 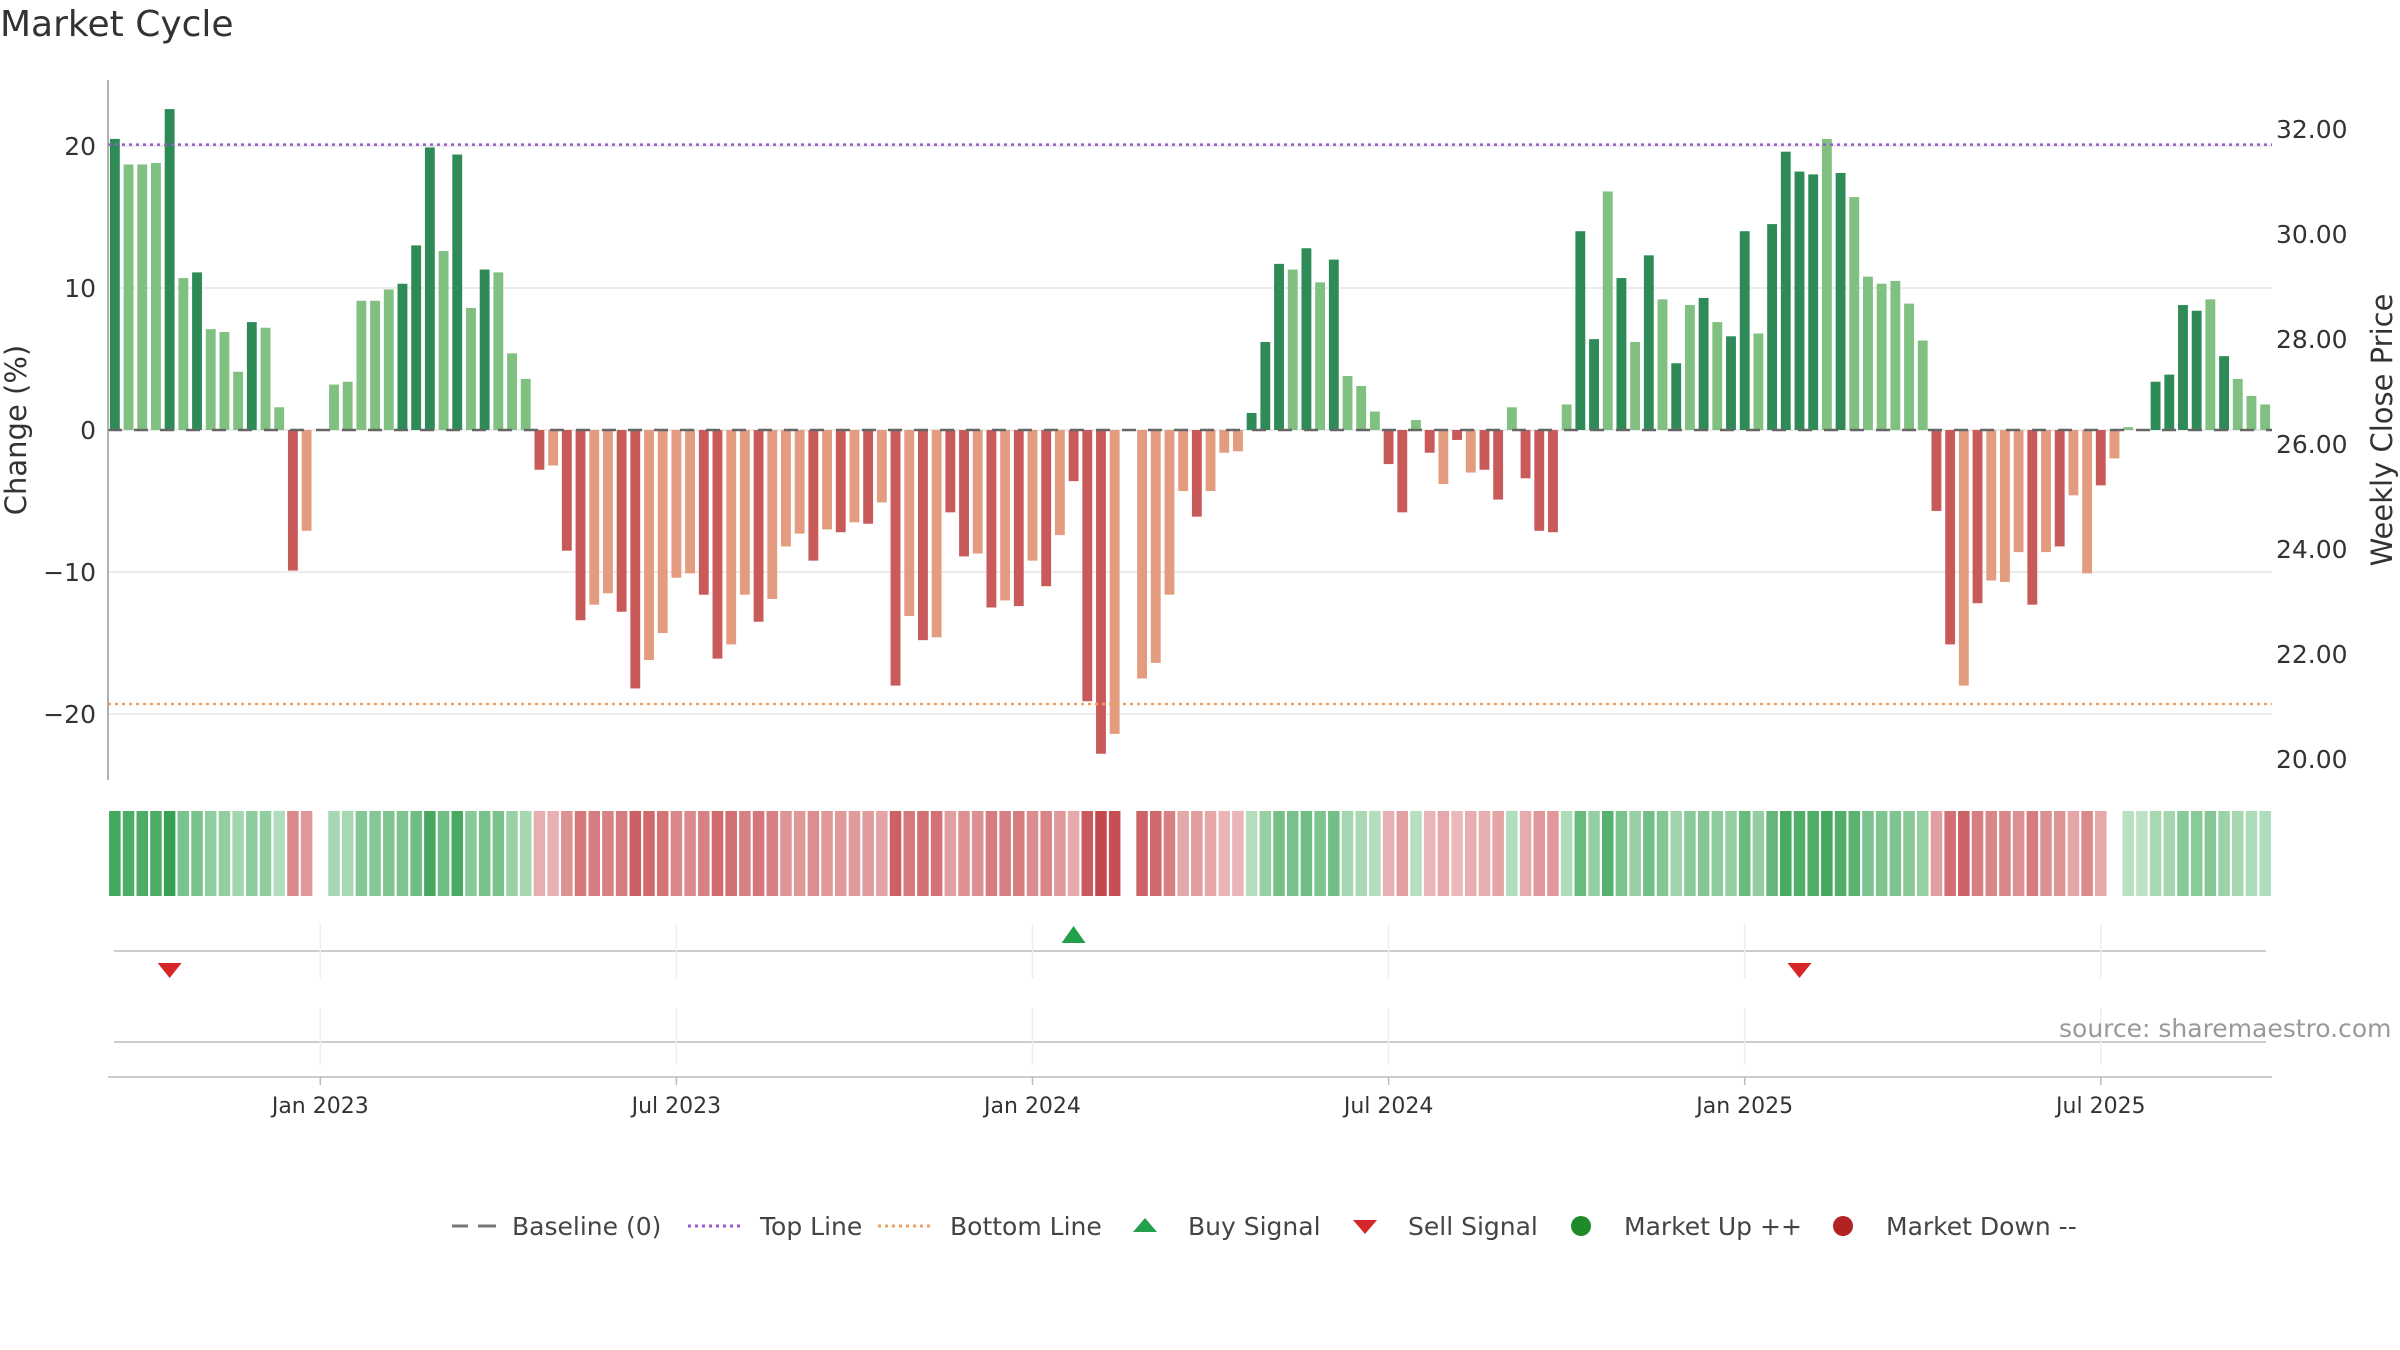 I want to click on legend-item-top-line: Top Line, so click(x=775, y=1226).